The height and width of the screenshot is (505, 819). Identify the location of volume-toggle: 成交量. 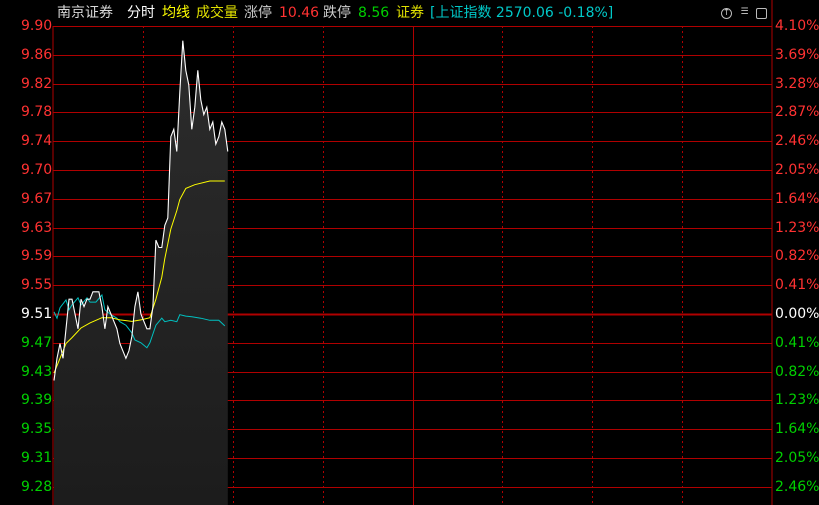
(217, 13).